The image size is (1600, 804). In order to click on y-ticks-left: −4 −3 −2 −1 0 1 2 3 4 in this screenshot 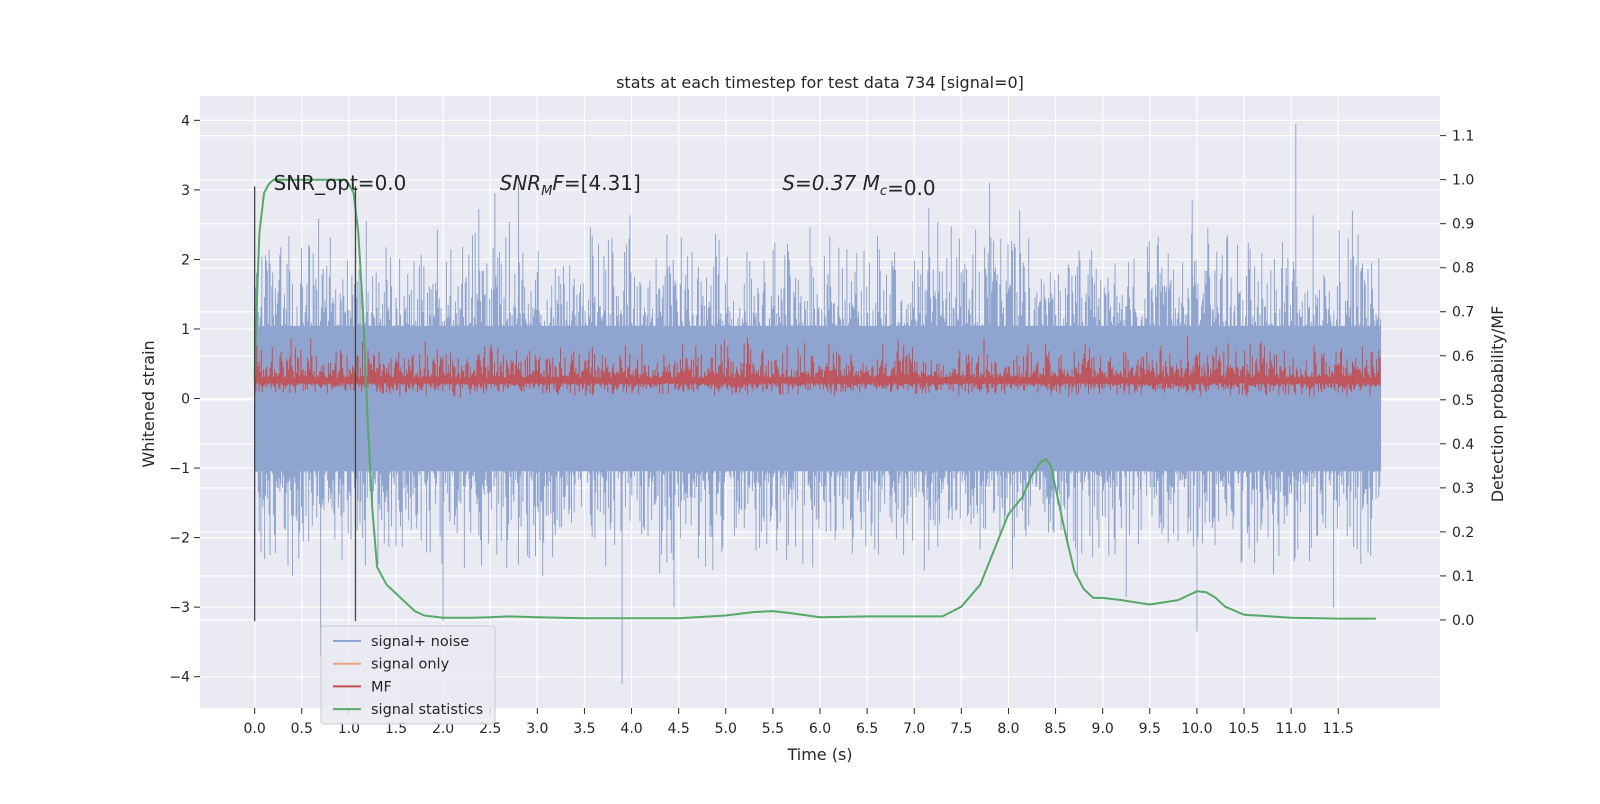, I will do `click(184, 399)`.